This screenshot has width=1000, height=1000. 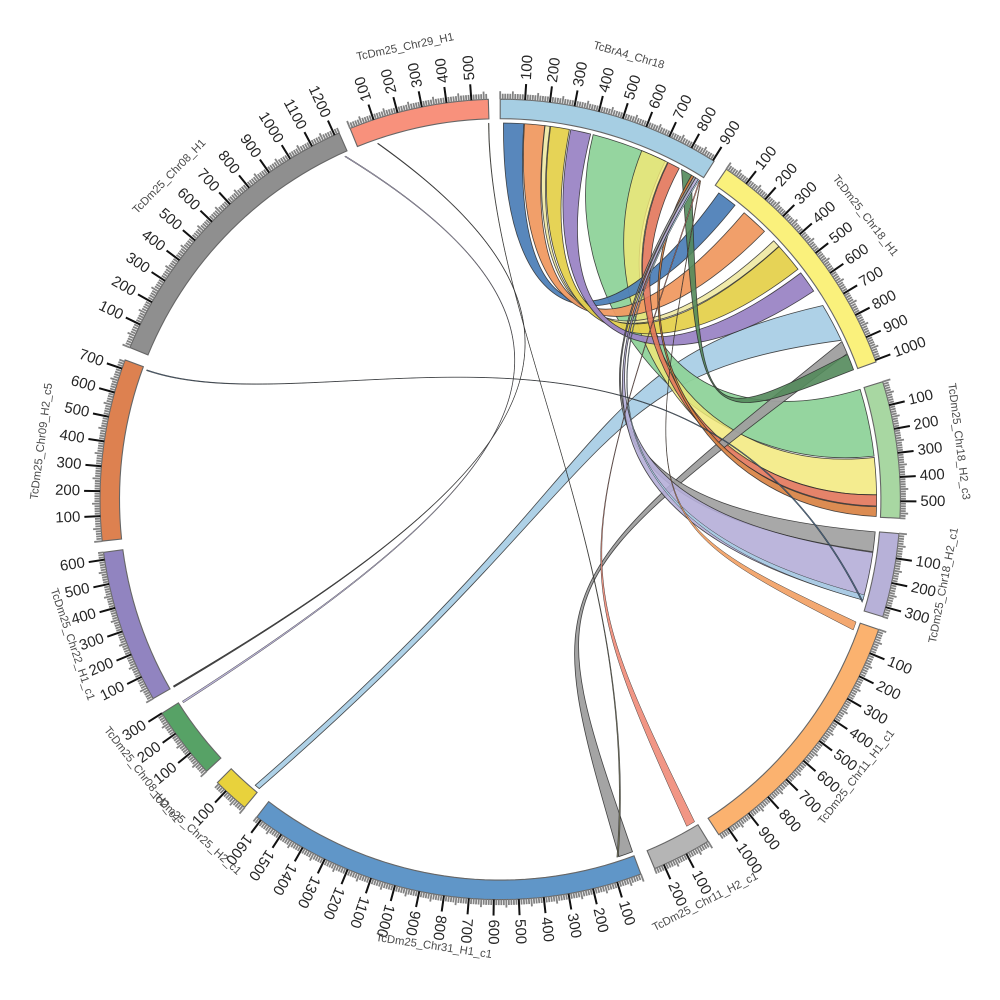 I want to click on svg-text: 700, so click(x=466, y=931).